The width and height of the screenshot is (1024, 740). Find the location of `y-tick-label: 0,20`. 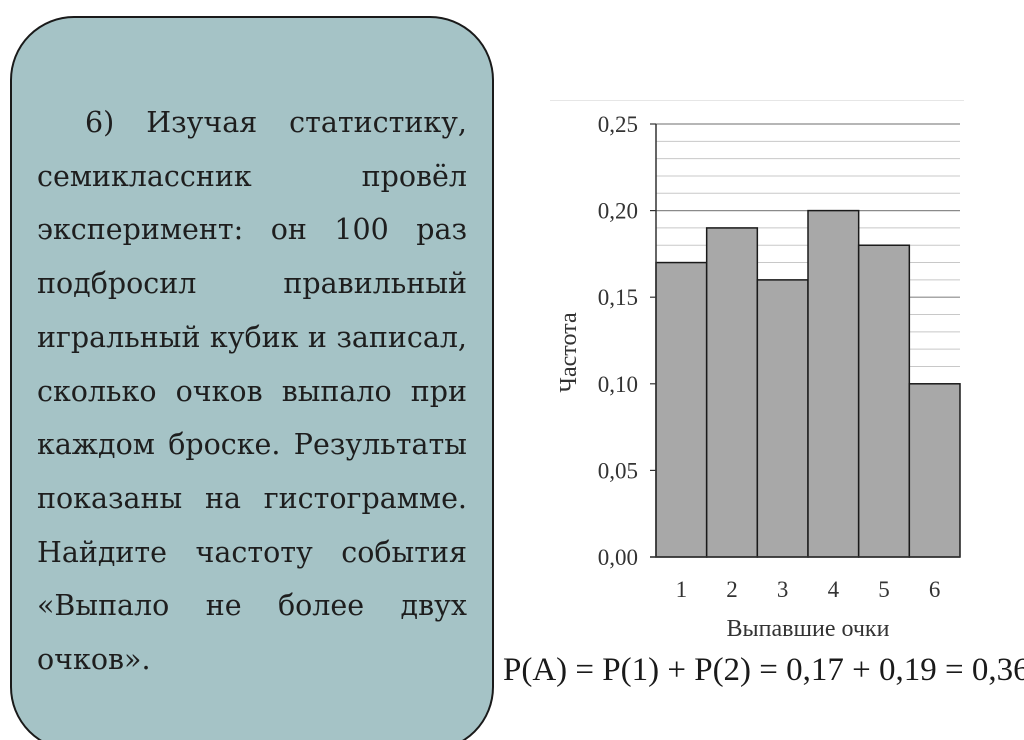

y-tick-label: 0,20 is located at coordinates (618, 211).